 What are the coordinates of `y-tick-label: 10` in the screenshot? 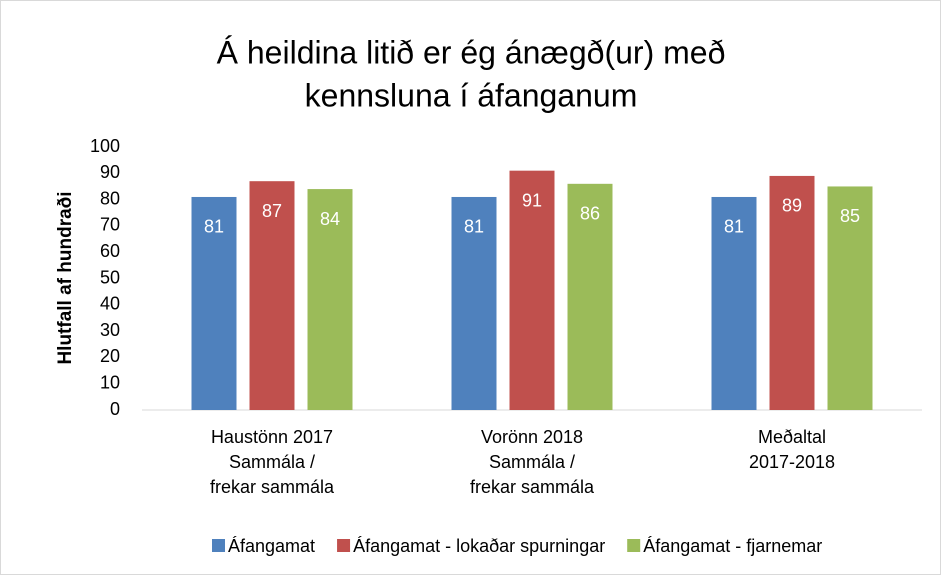 It's located at (110, 382).